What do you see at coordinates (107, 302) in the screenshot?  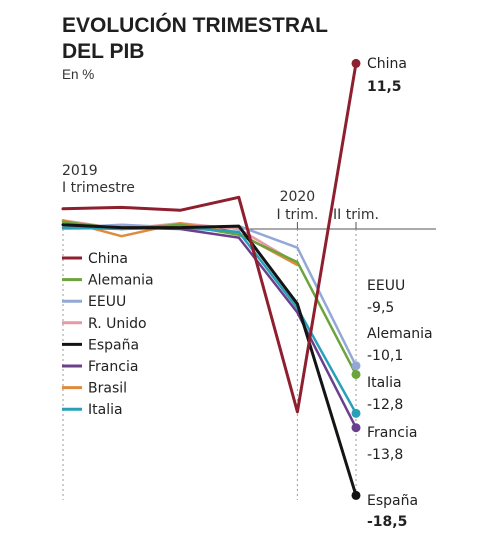 I see `legend-label-2: EEUU` at bounding box center [107, 302].